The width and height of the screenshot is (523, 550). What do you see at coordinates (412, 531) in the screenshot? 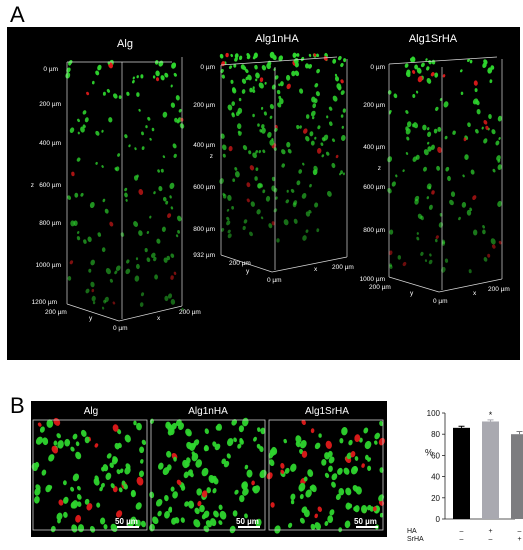
I see `condition-label: HA` at bounding box center [412, 531].